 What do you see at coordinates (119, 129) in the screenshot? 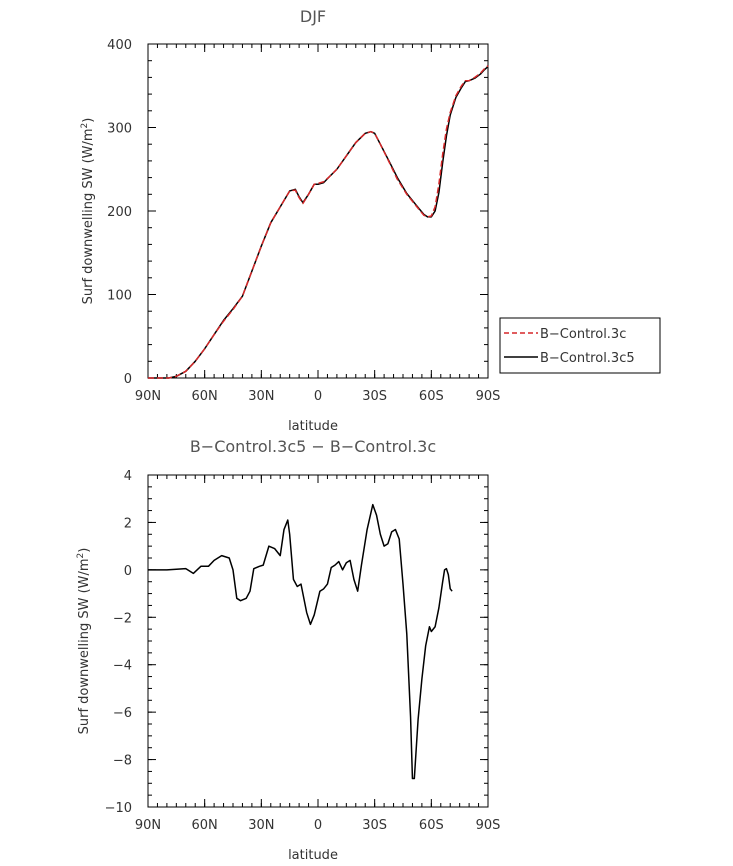
I see `y-tick-label: 300` at bounding box center [119, 129].